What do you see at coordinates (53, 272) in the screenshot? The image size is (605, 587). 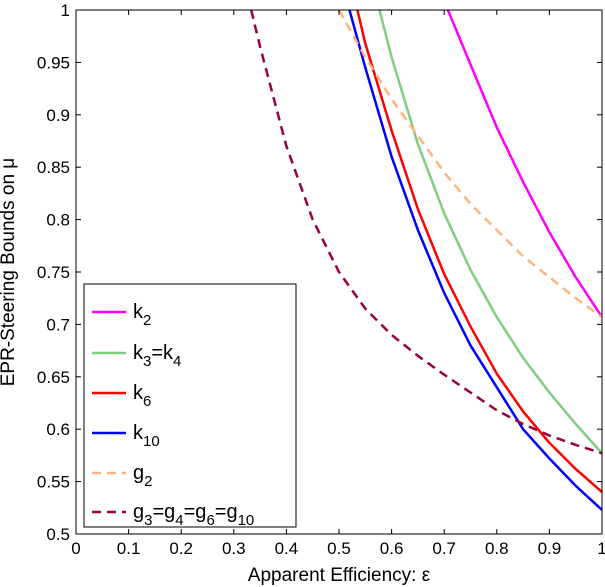 I see `y-tick-label: 0.75` at bounding box center [53, 272].